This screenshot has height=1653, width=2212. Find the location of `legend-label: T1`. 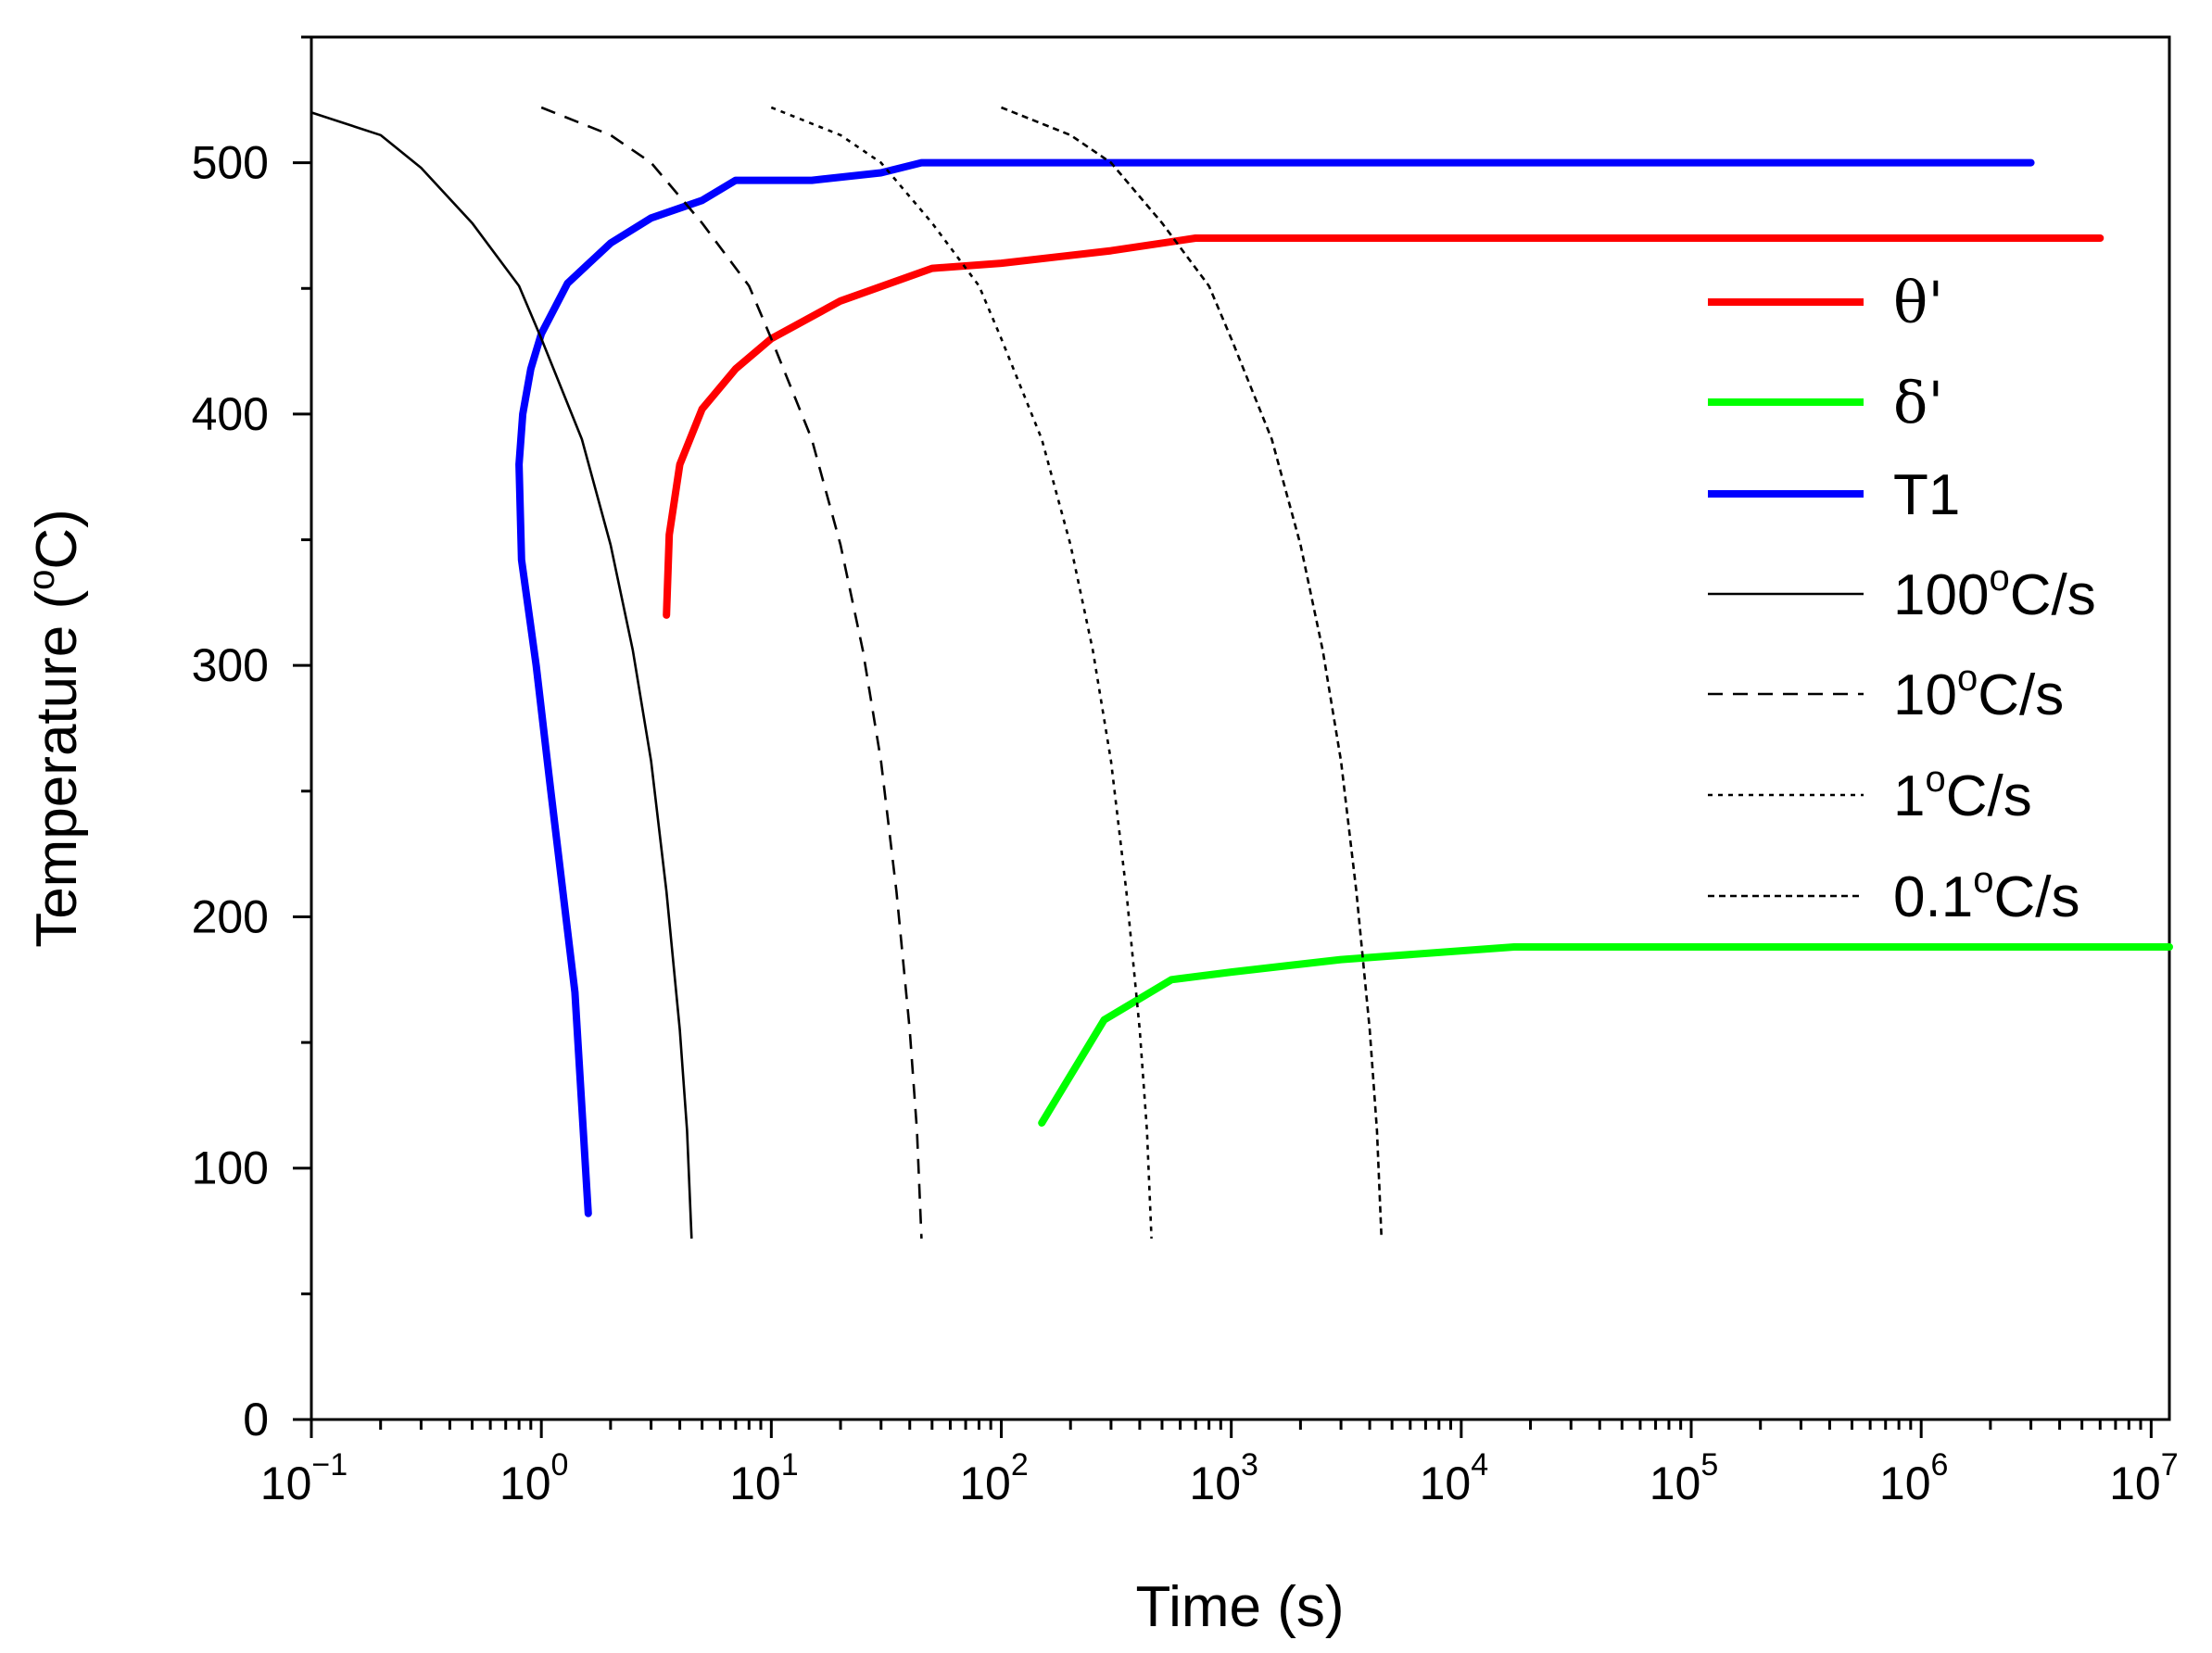

legend-label: T1 is located at coordinates (1926, 495).